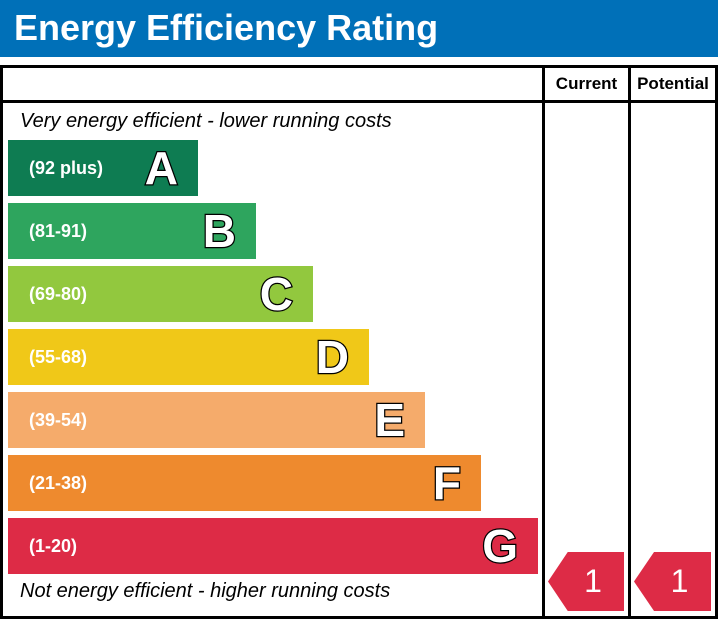  Describe the element at coordinates (132, 231) in the screenshot. I see `band-b: (81-91) B` at that location.